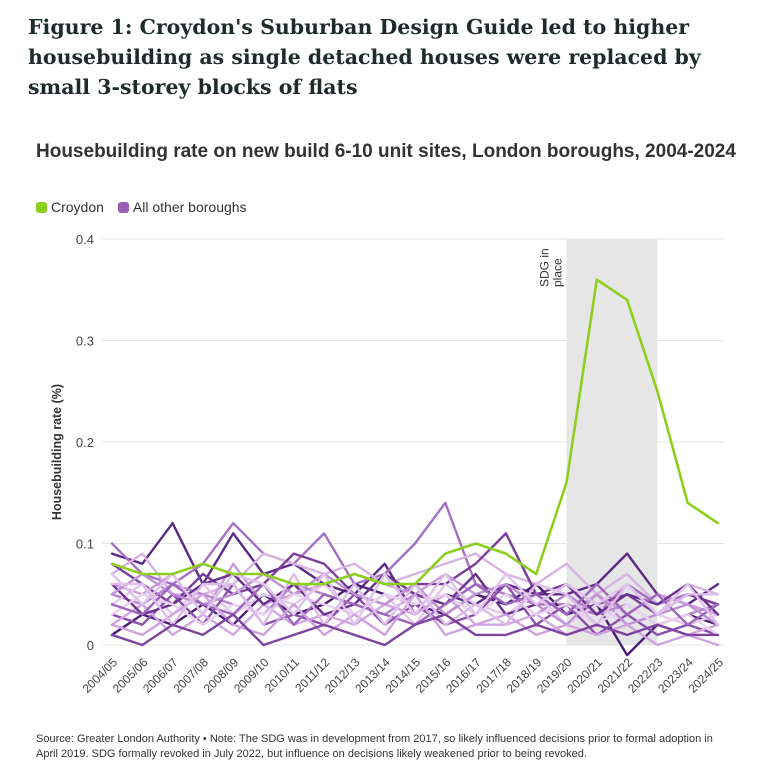  I want to click on legend-item-croydon: Croydon, so click(70, 207).